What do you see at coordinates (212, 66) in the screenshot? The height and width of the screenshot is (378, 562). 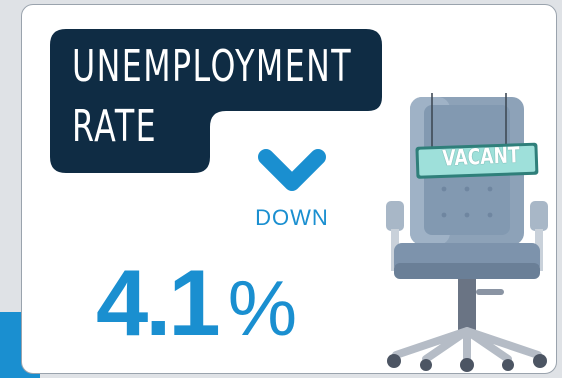 I see `title-line-1: UNEMPLOYMENT` at bounding box center [212, 66].